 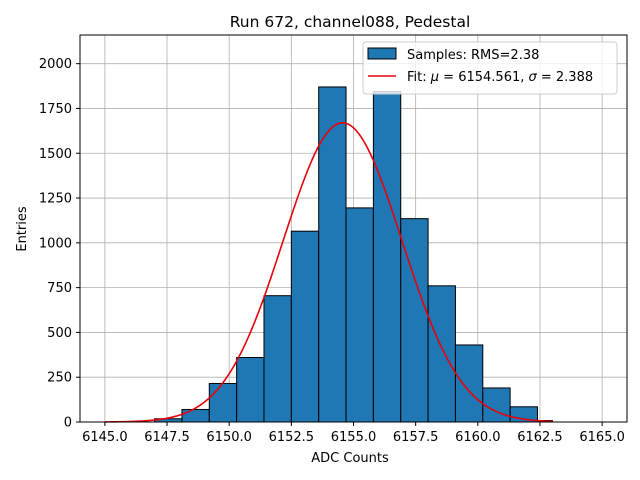 What do you see at coordinates (105, 437) in the screenshot?
I see `x-tick-label: 6145.0` at bounding box center [105, 437].